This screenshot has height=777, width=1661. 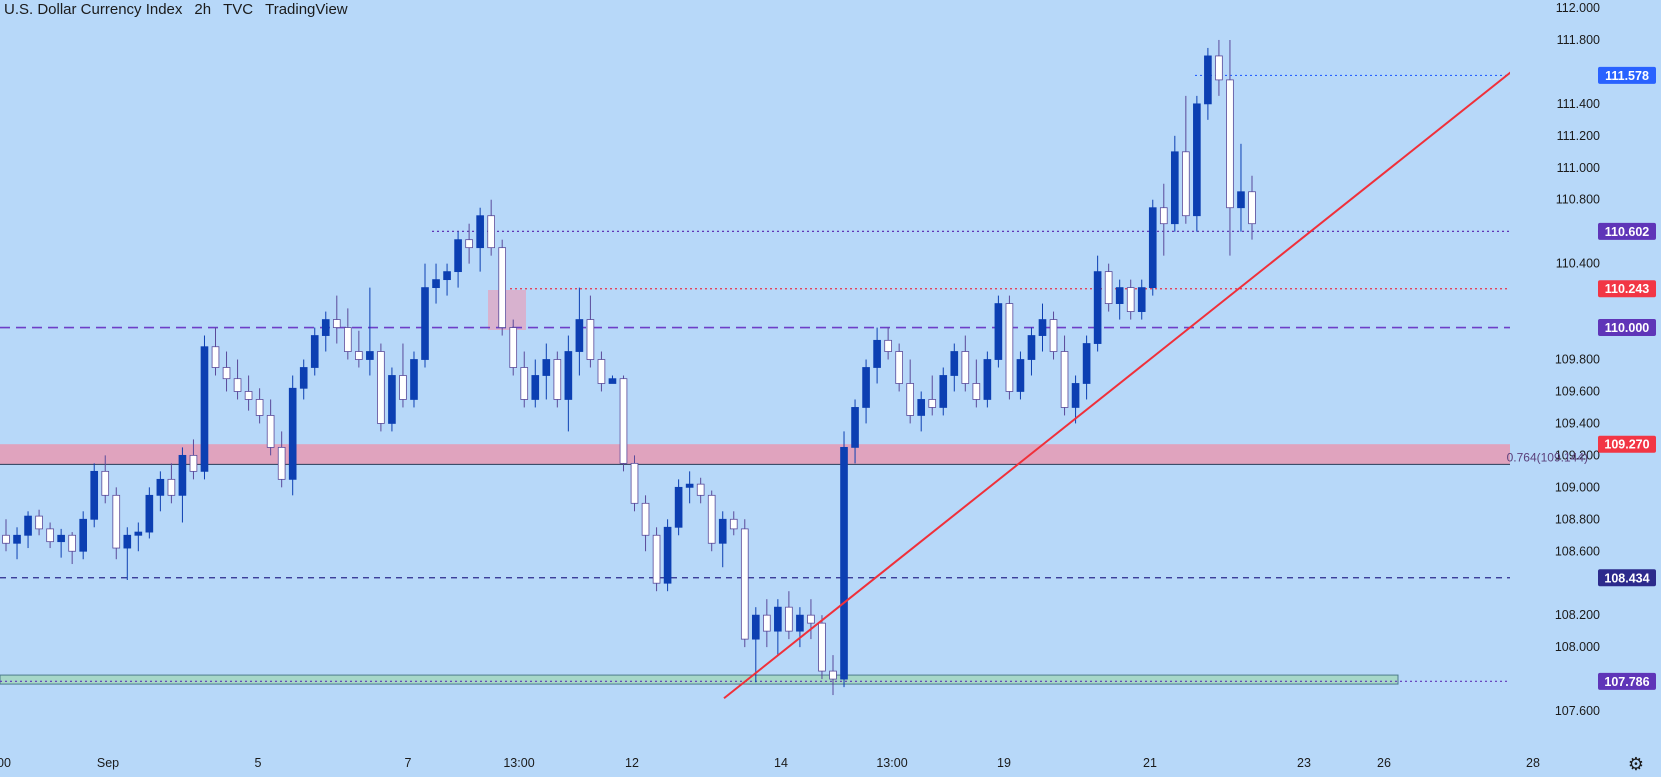 I want to click on interval-label: 2h, so click(x=203, y=9).